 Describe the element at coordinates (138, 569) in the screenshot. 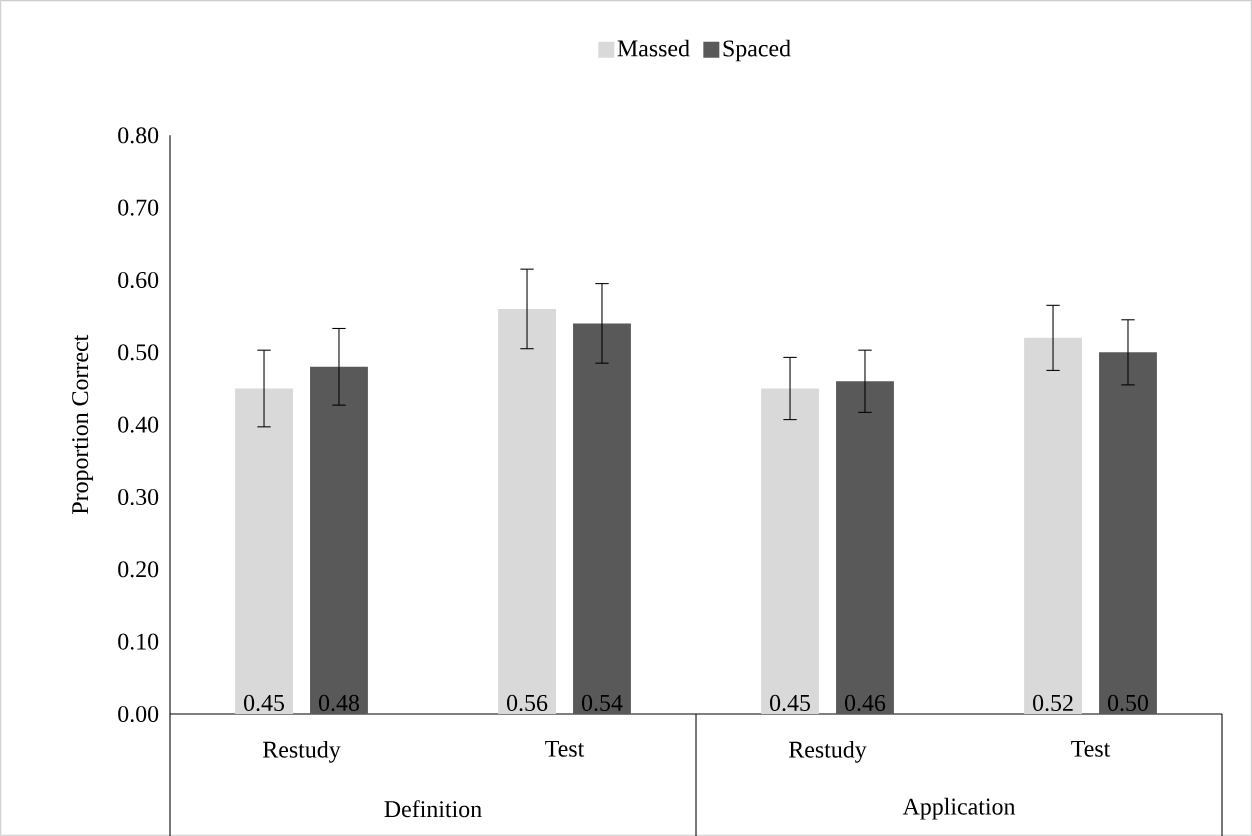

I see `y-tick-label: 0.20` at that location.